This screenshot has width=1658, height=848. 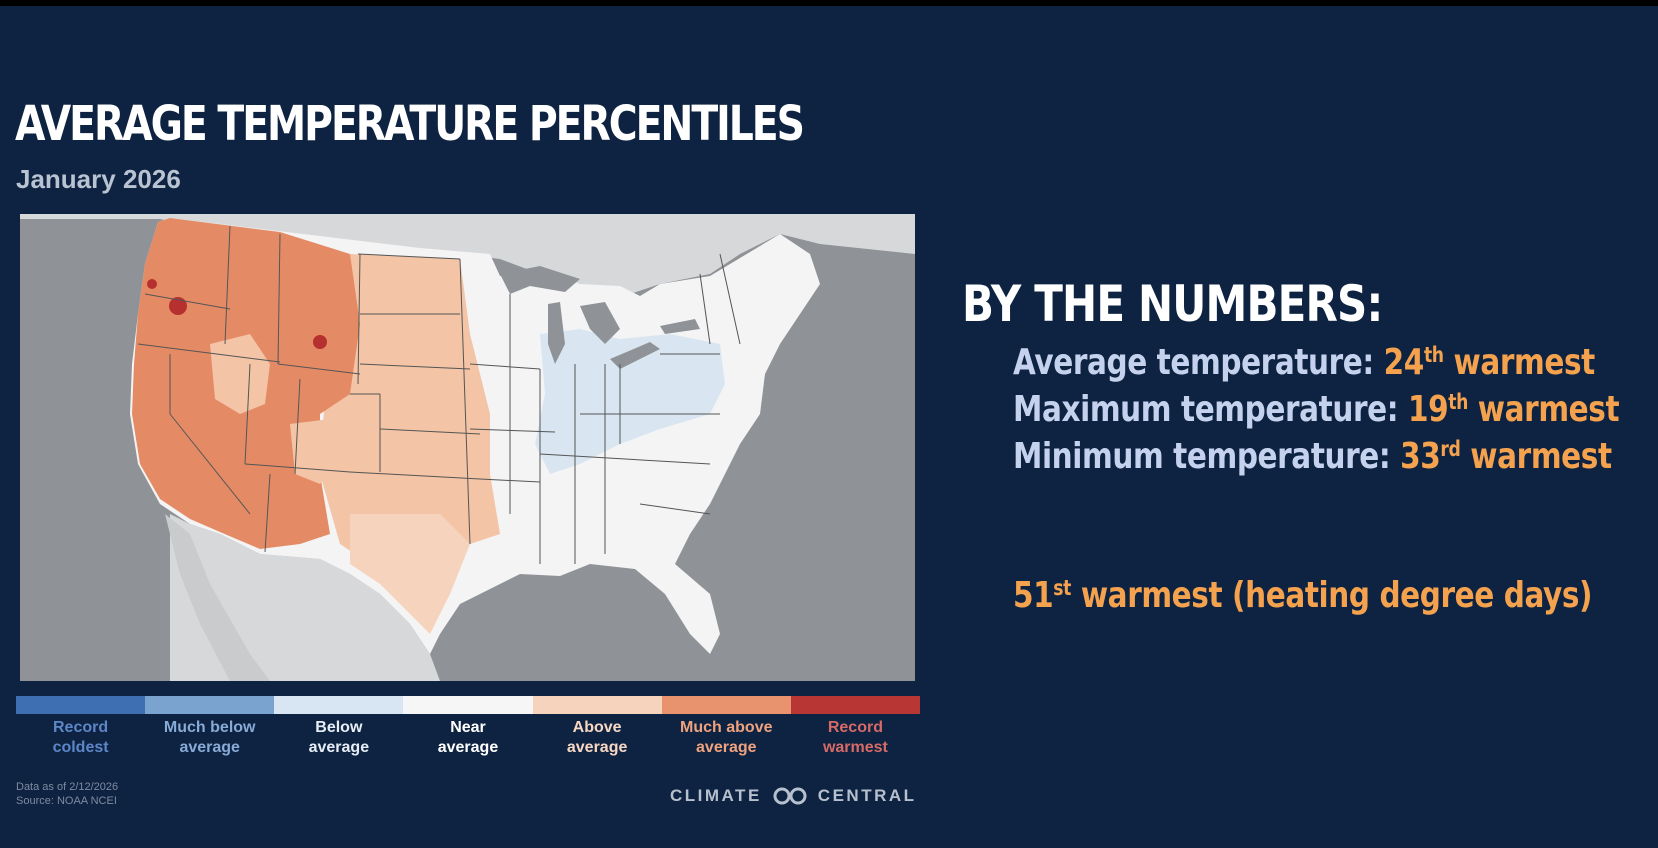 I want to click on legend-label-below: Below average, so click(x=339, y=737).